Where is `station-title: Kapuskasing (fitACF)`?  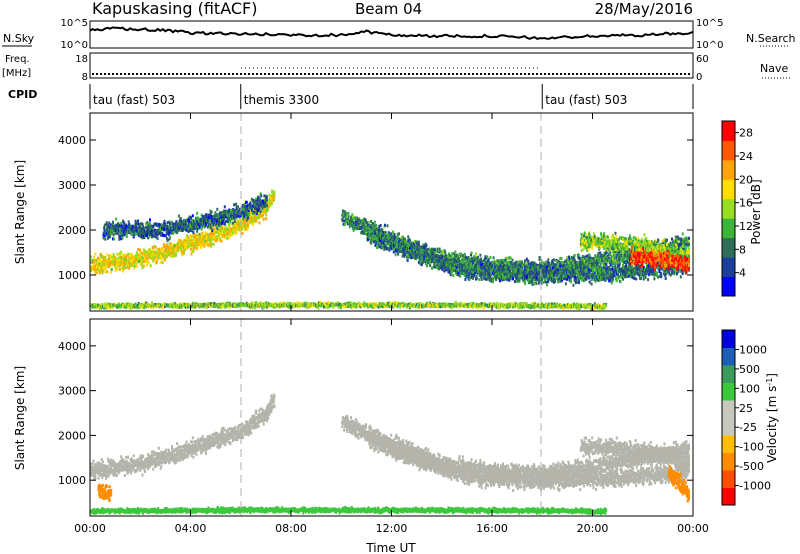 station-title: Kapuskasing (fitACF) is located at coordinates (174, 9).